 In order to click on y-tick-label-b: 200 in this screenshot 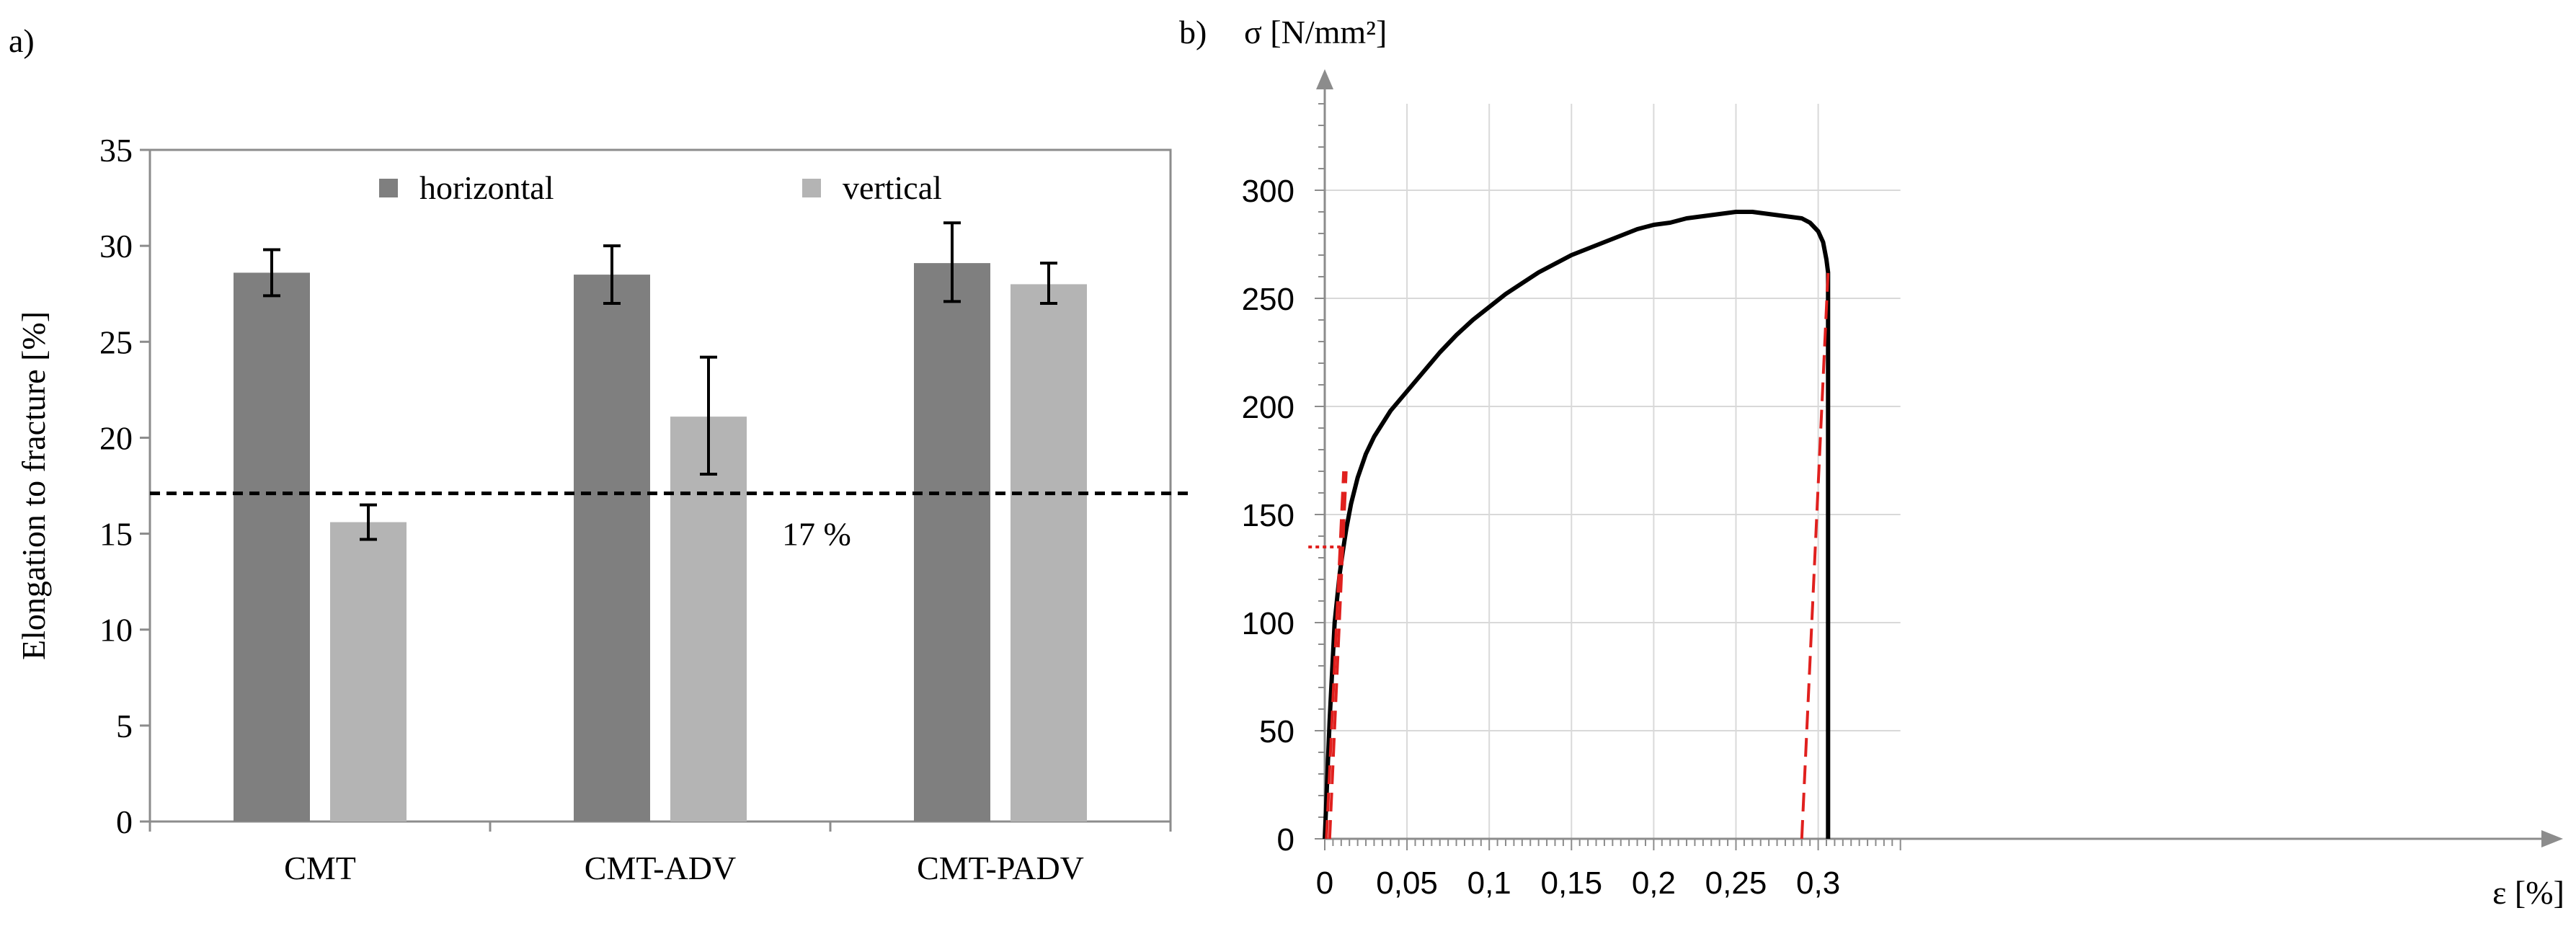, I will do `click(1268, 407)`.